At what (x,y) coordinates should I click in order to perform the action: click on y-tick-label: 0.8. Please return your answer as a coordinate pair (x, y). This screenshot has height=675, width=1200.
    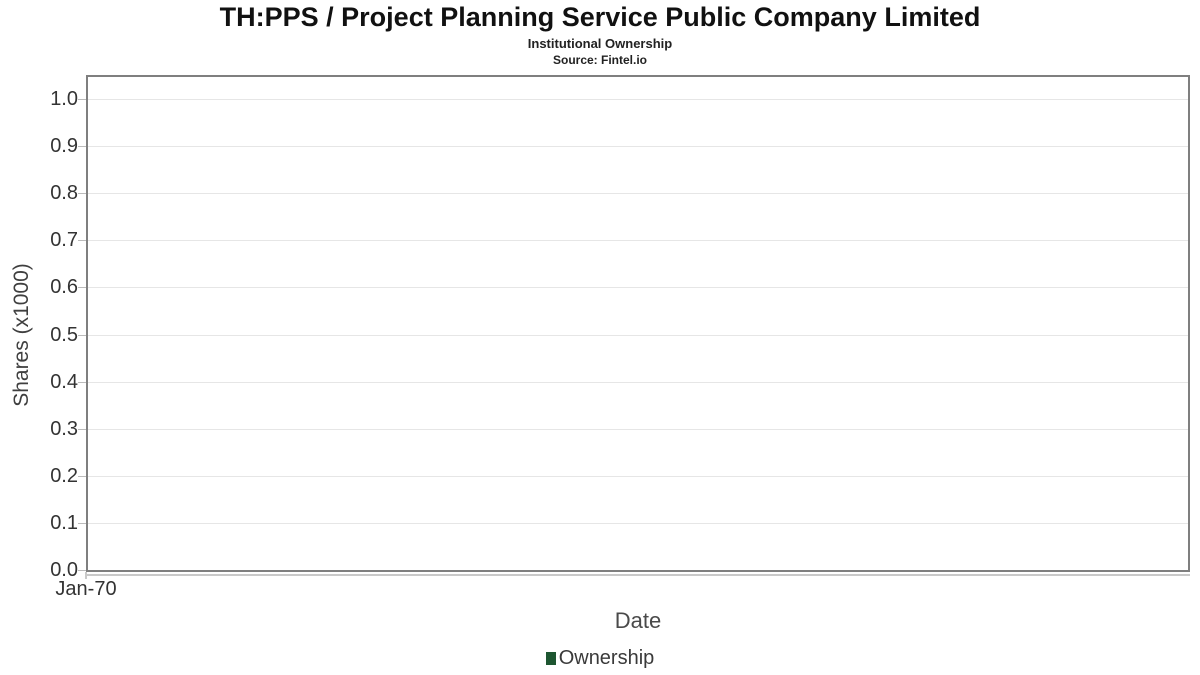
    Looking at the image, I should click on (64, 193).